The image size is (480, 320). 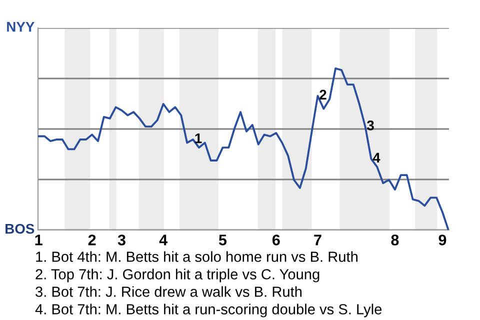 I want to click on x-tick-label: 9, so click(x=442, y=240).